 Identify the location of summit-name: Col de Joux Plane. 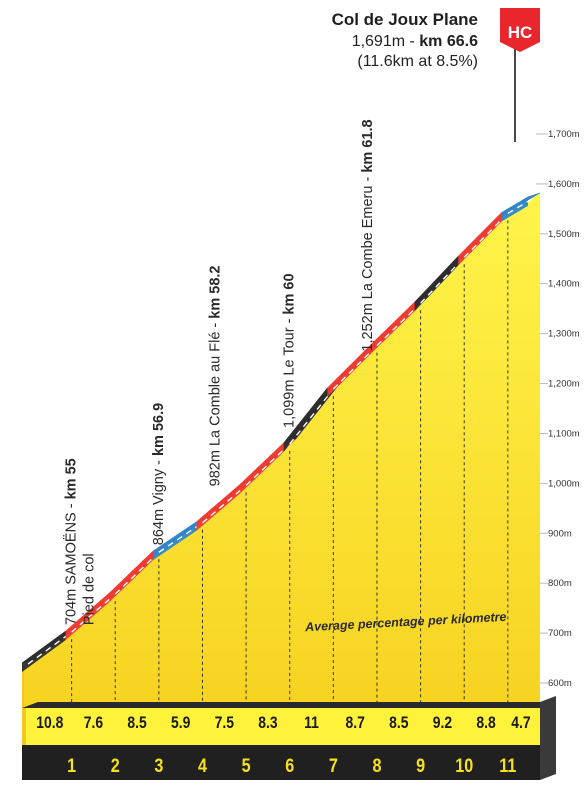
(405, 19).